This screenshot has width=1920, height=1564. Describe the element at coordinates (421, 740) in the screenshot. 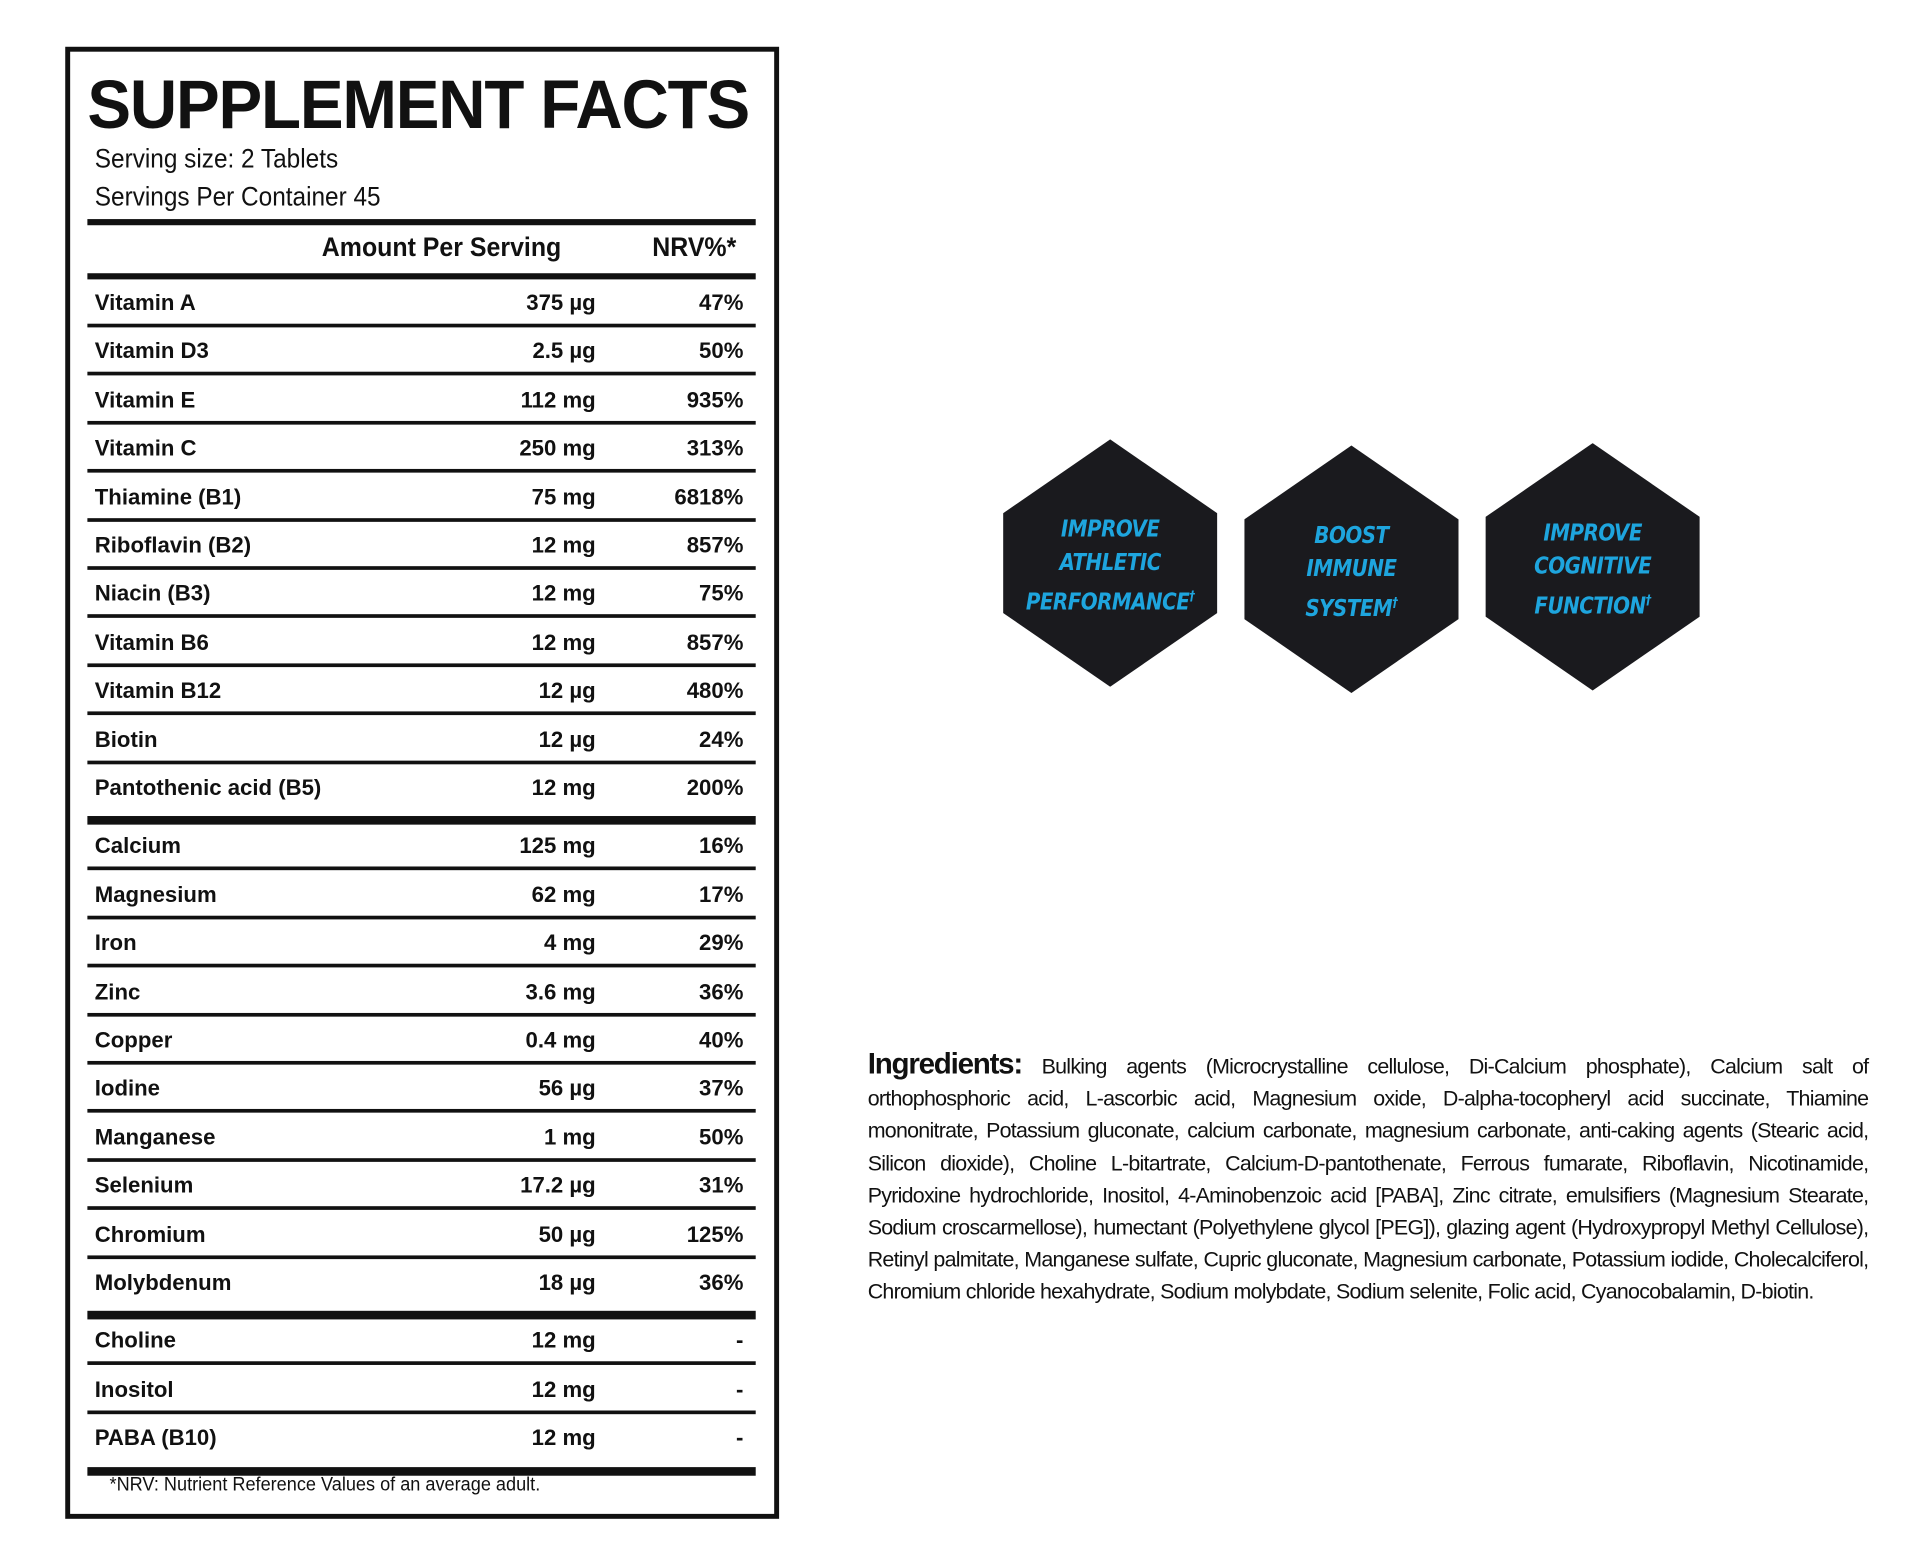

I see `table-row: Biotin 12 µg 24%` at that location.